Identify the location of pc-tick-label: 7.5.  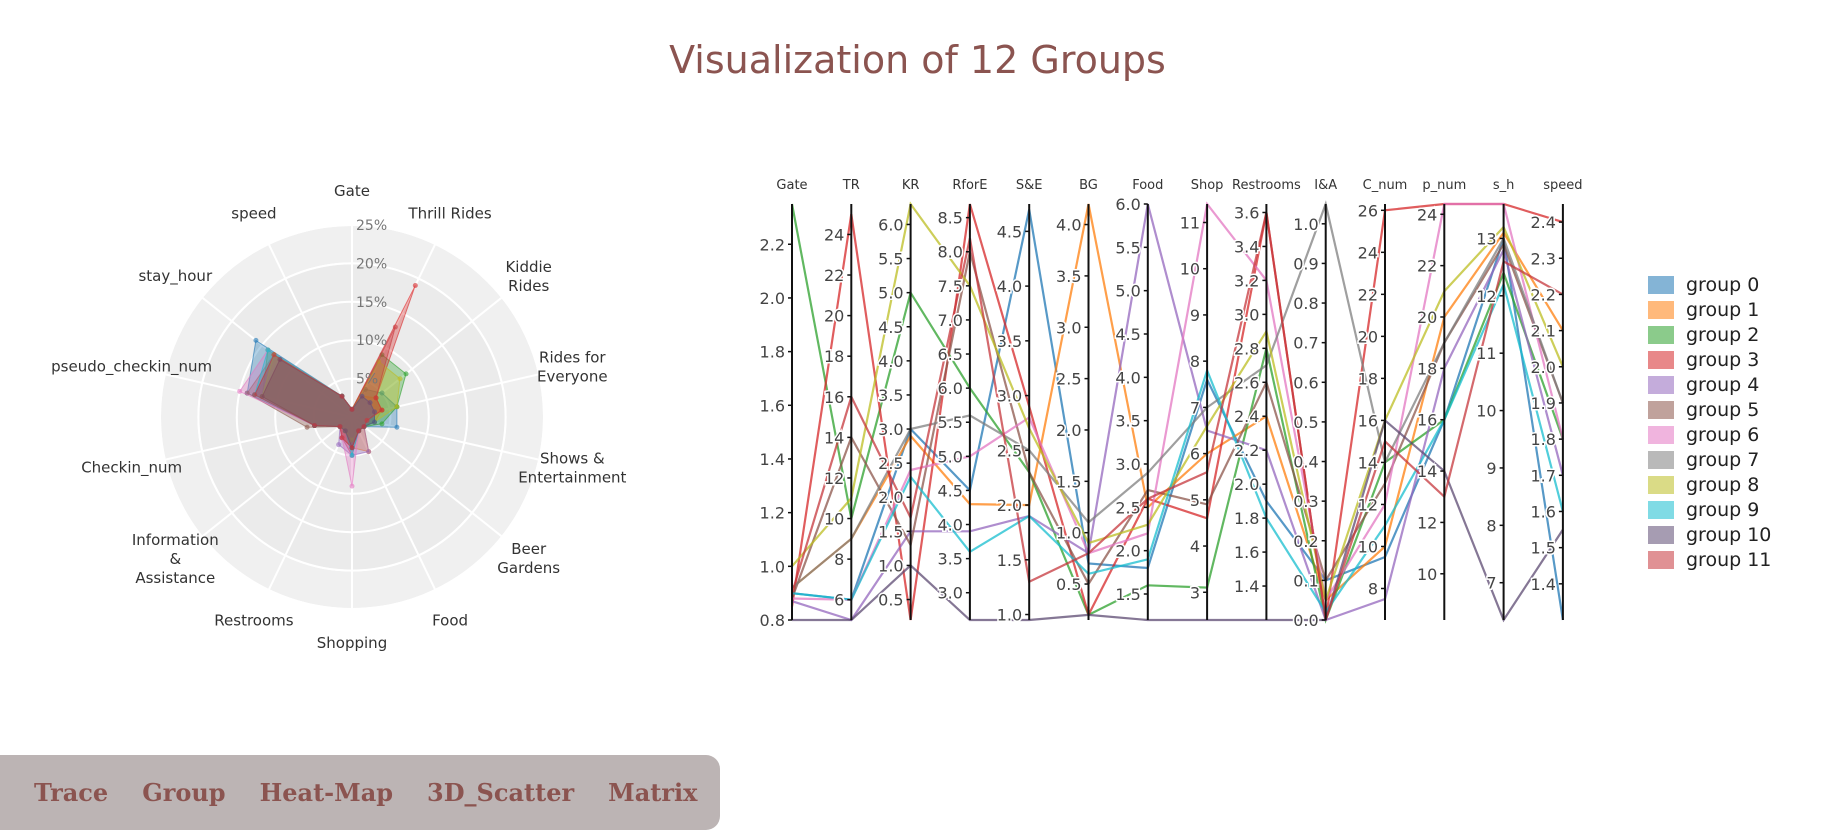
(949, 286).